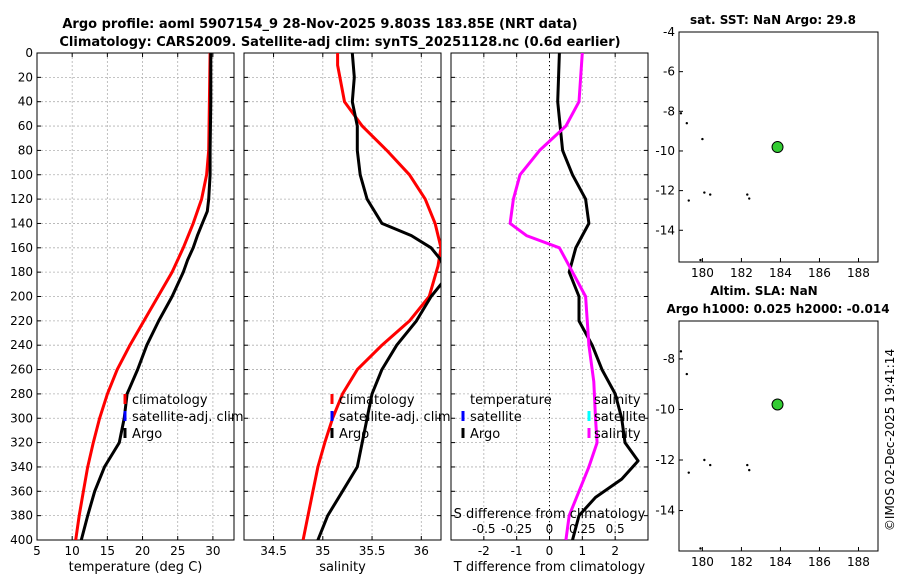 The width and height of the screenshot is (900, 580). I want to click on y-tick-label: 40, so click(25, 102).